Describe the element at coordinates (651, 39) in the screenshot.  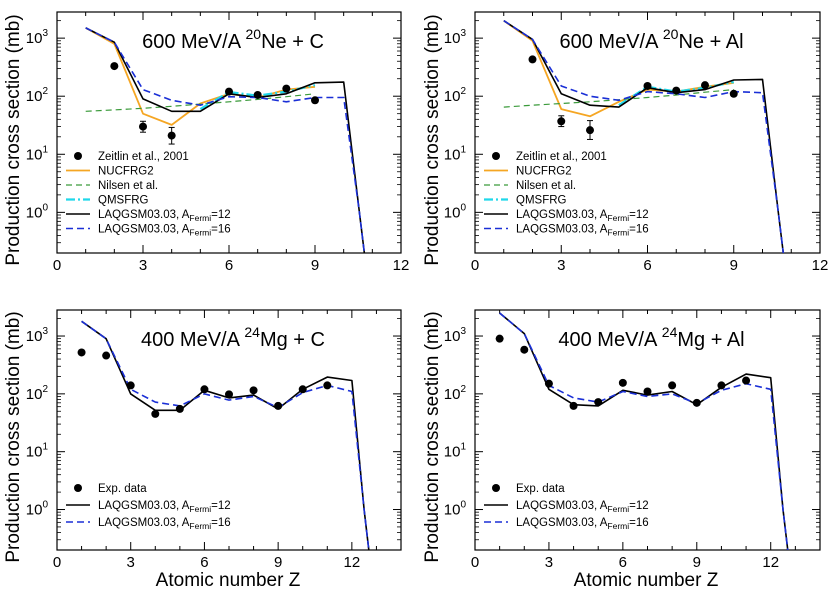
I see `panel-title: 600 MeV/A 20Ne + Al` at that location.